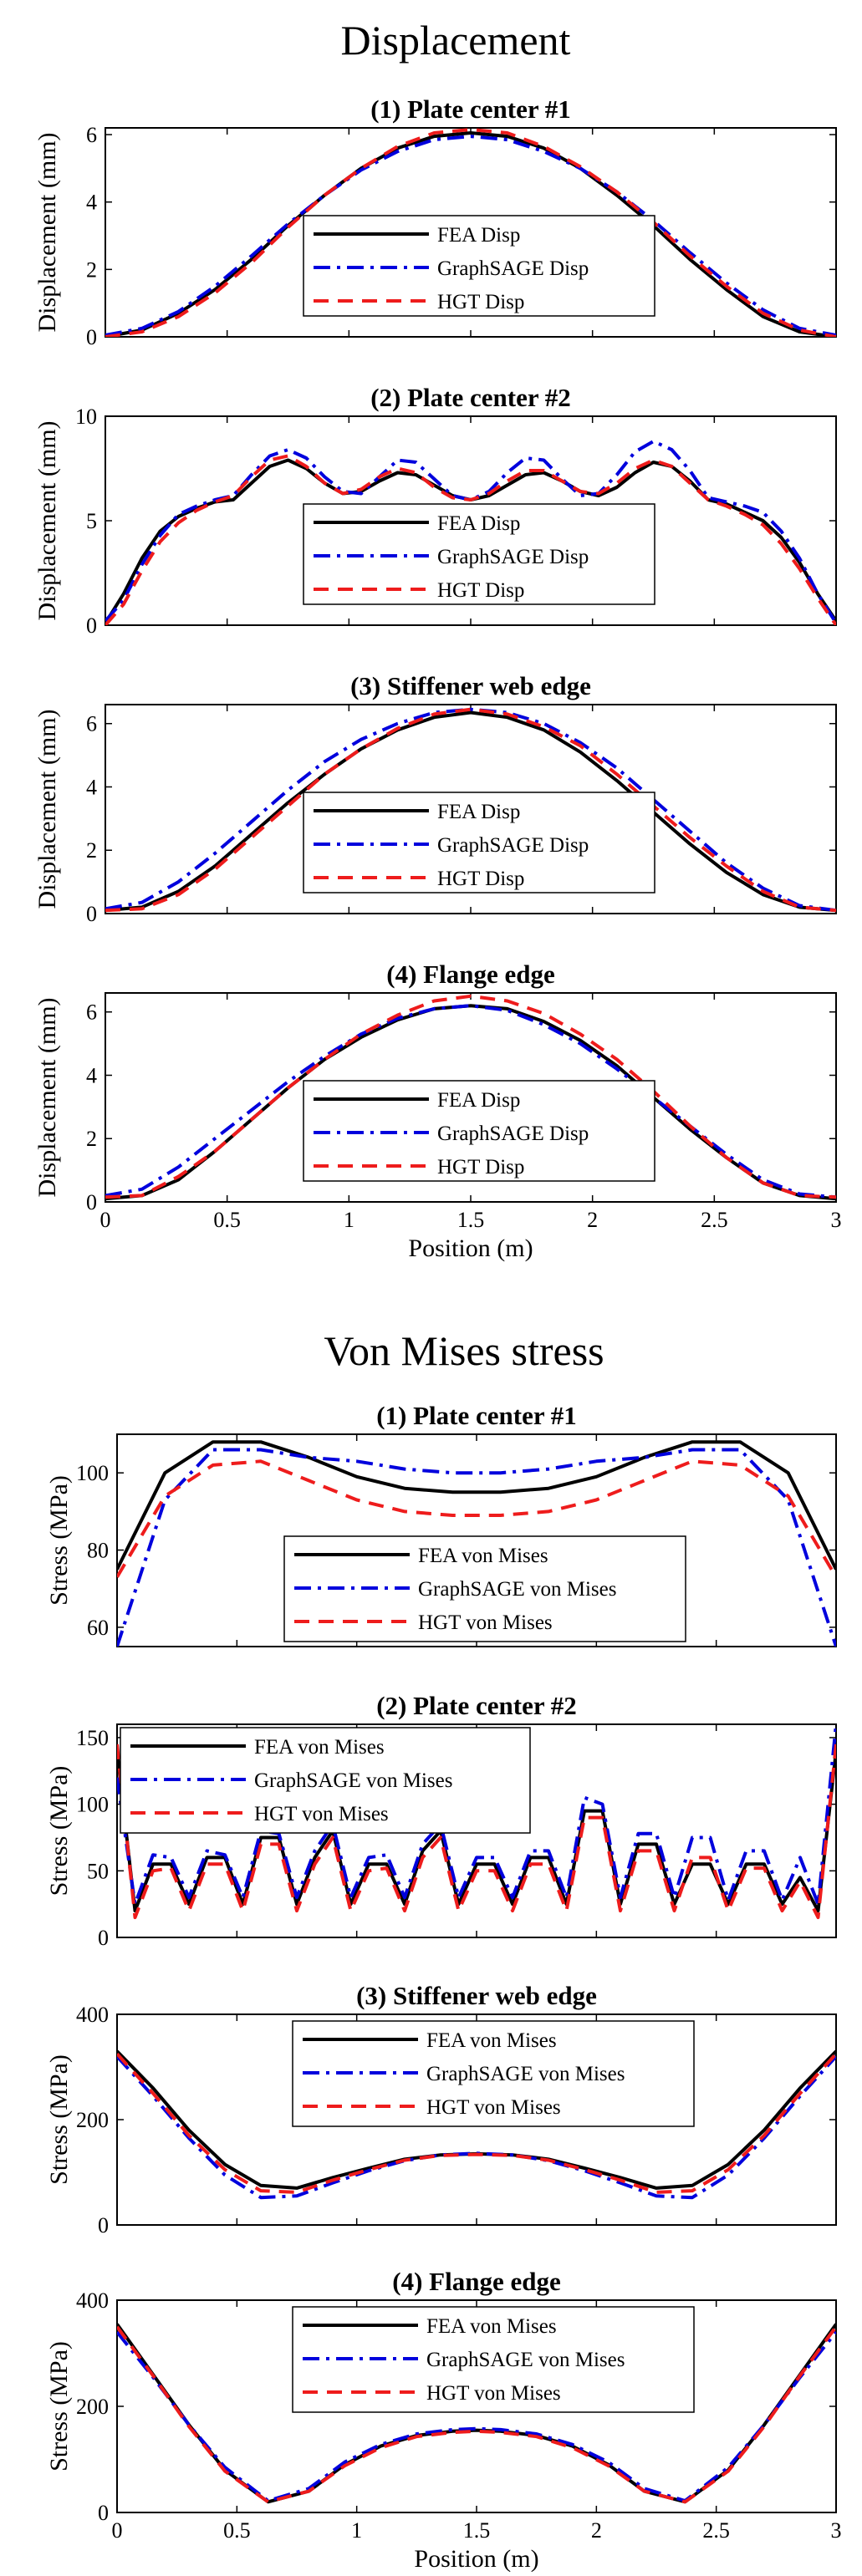  Describe the element at coordinates (92, 1805) in the screenshot. I see `y-tick-label: 100` at that location.